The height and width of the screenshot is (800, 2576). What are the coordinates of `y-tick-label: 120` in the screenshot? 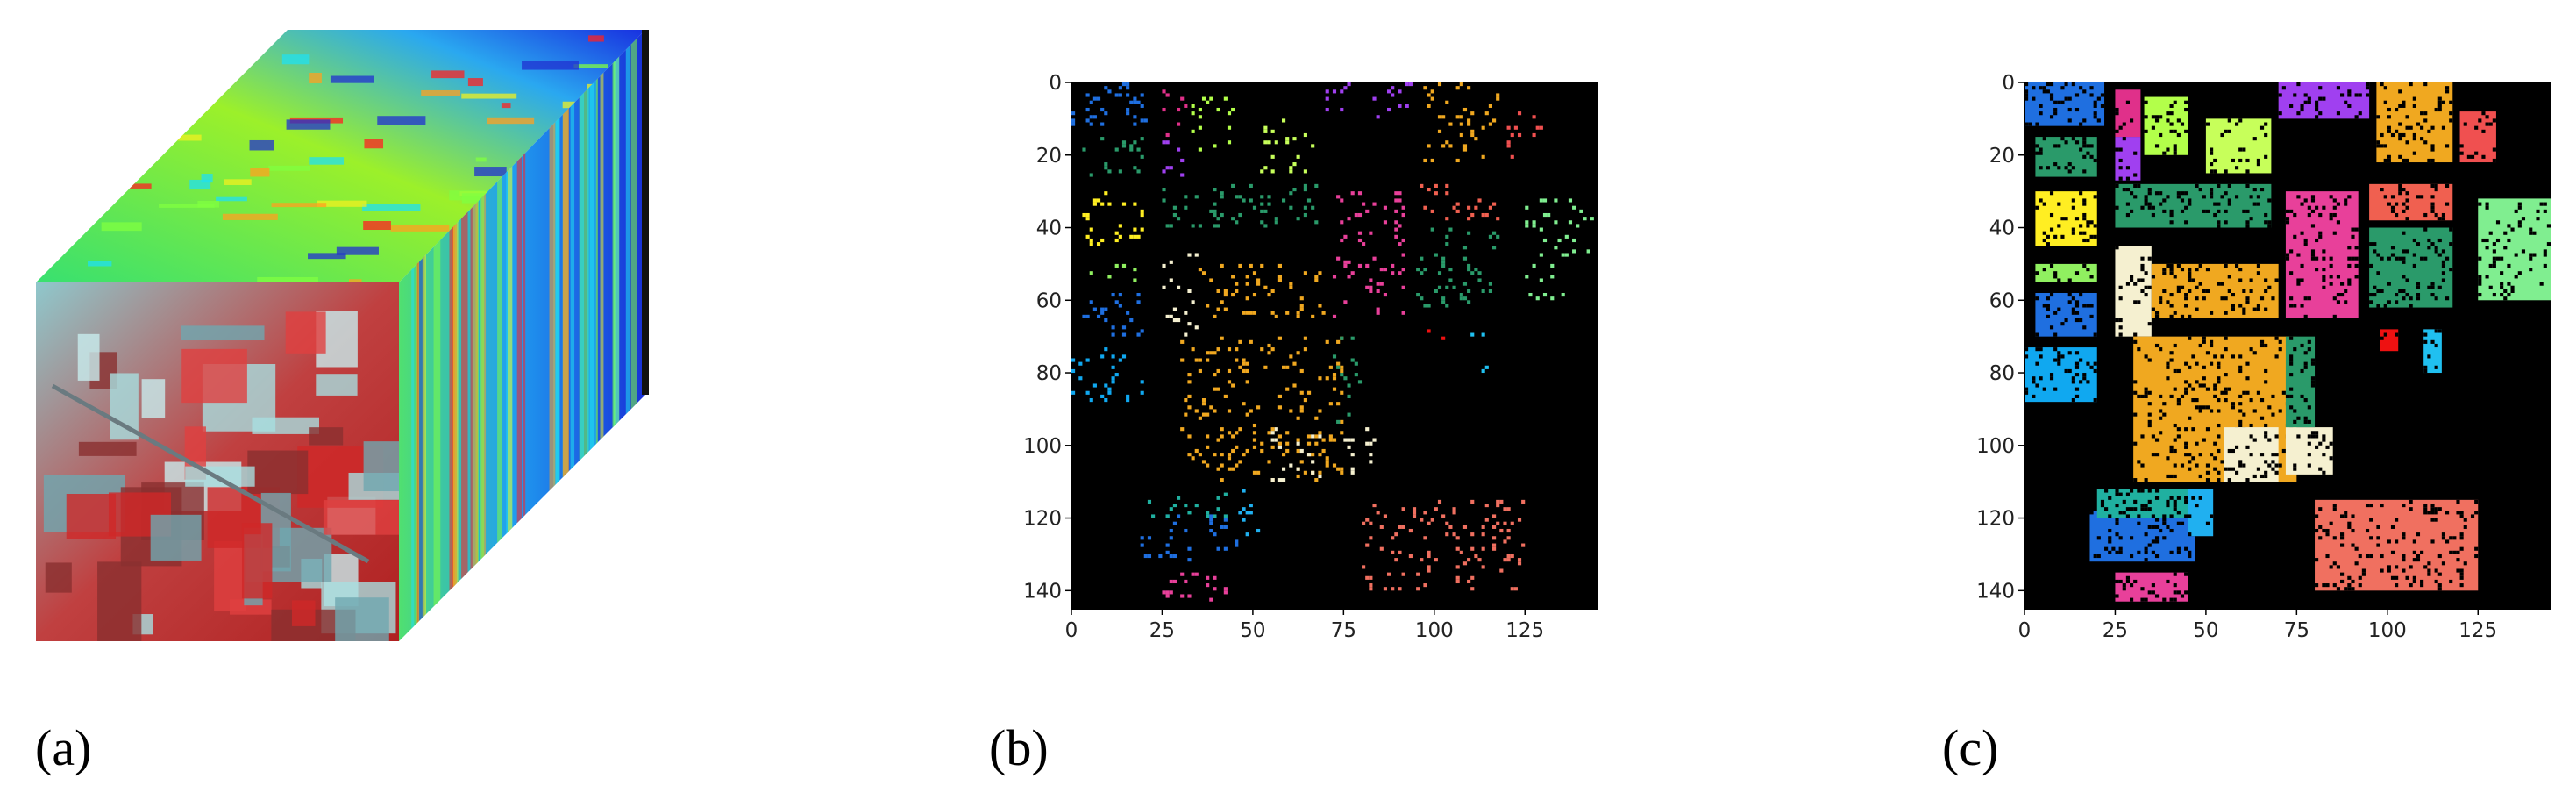 It's located at (1995, 519).